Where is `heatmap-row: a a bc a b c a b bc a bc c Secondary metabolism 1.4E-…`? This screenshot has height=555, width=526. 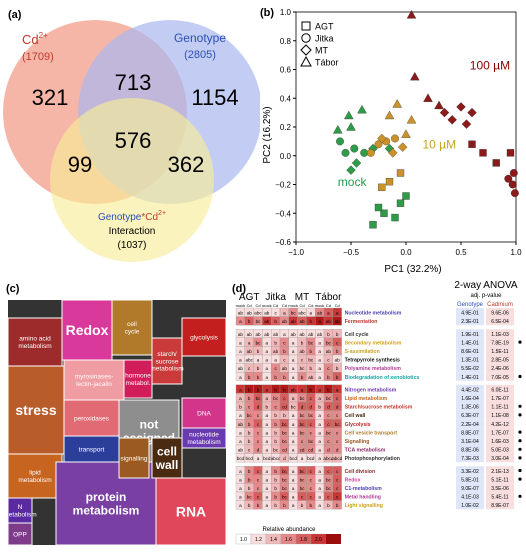
heatmap-row: a a bc a b c a b bc a bc c Secondary metabolism 1.4E-… is located at coordinates (378, 342).